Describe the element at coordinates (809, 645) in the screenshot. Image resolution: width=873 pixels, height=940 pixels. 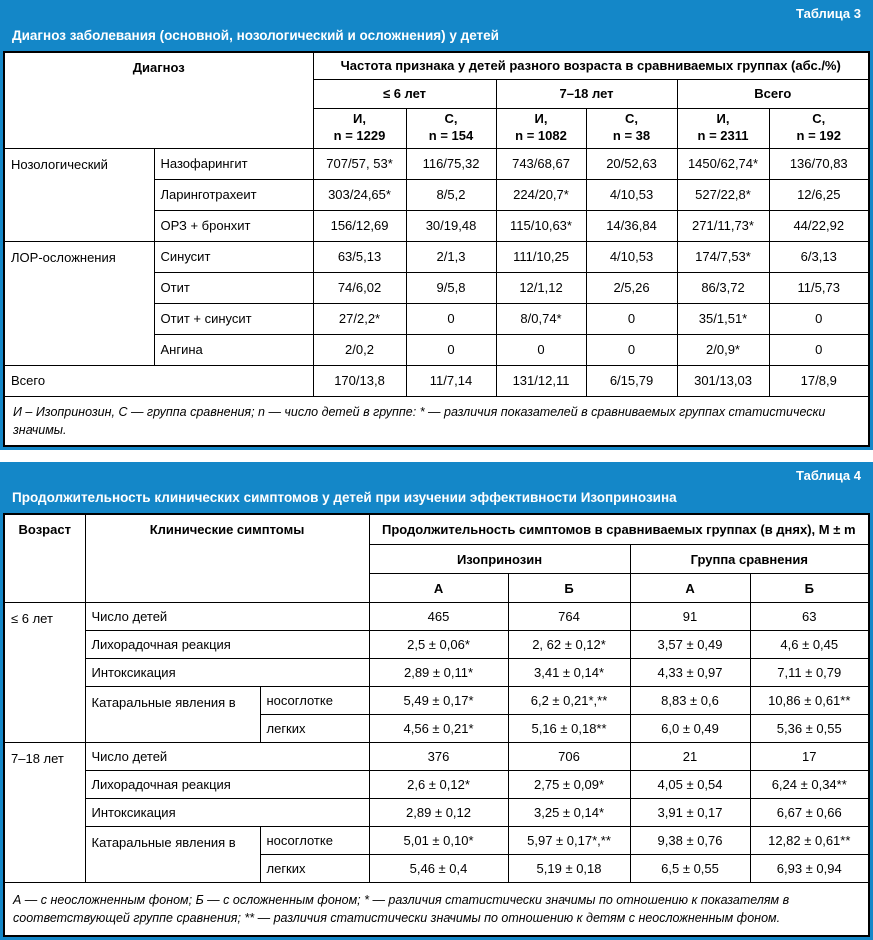
I see `cell-value: 4,6 ± 0,45` at that location.